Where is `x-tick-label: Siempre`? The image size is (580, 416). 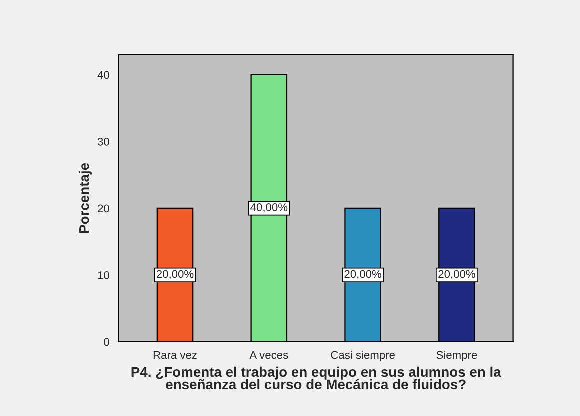
x-tick-label: Siempre is located at coordinates (457, 356).